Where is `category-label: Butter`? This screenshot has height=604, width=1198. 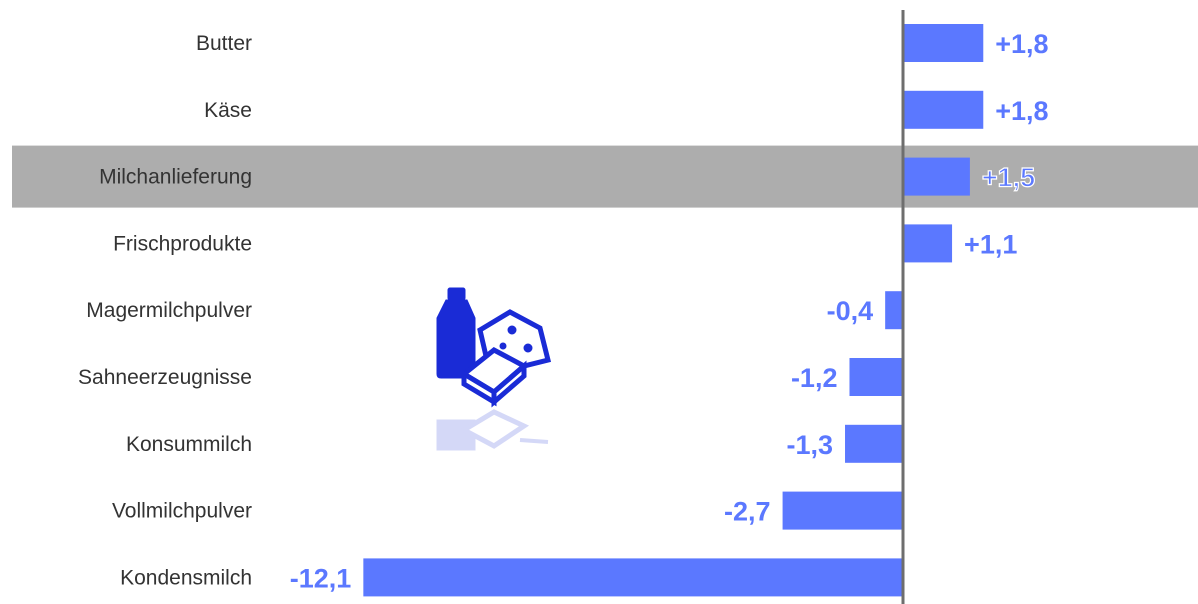
category-label: Butter is located at coordinates (224, 43).